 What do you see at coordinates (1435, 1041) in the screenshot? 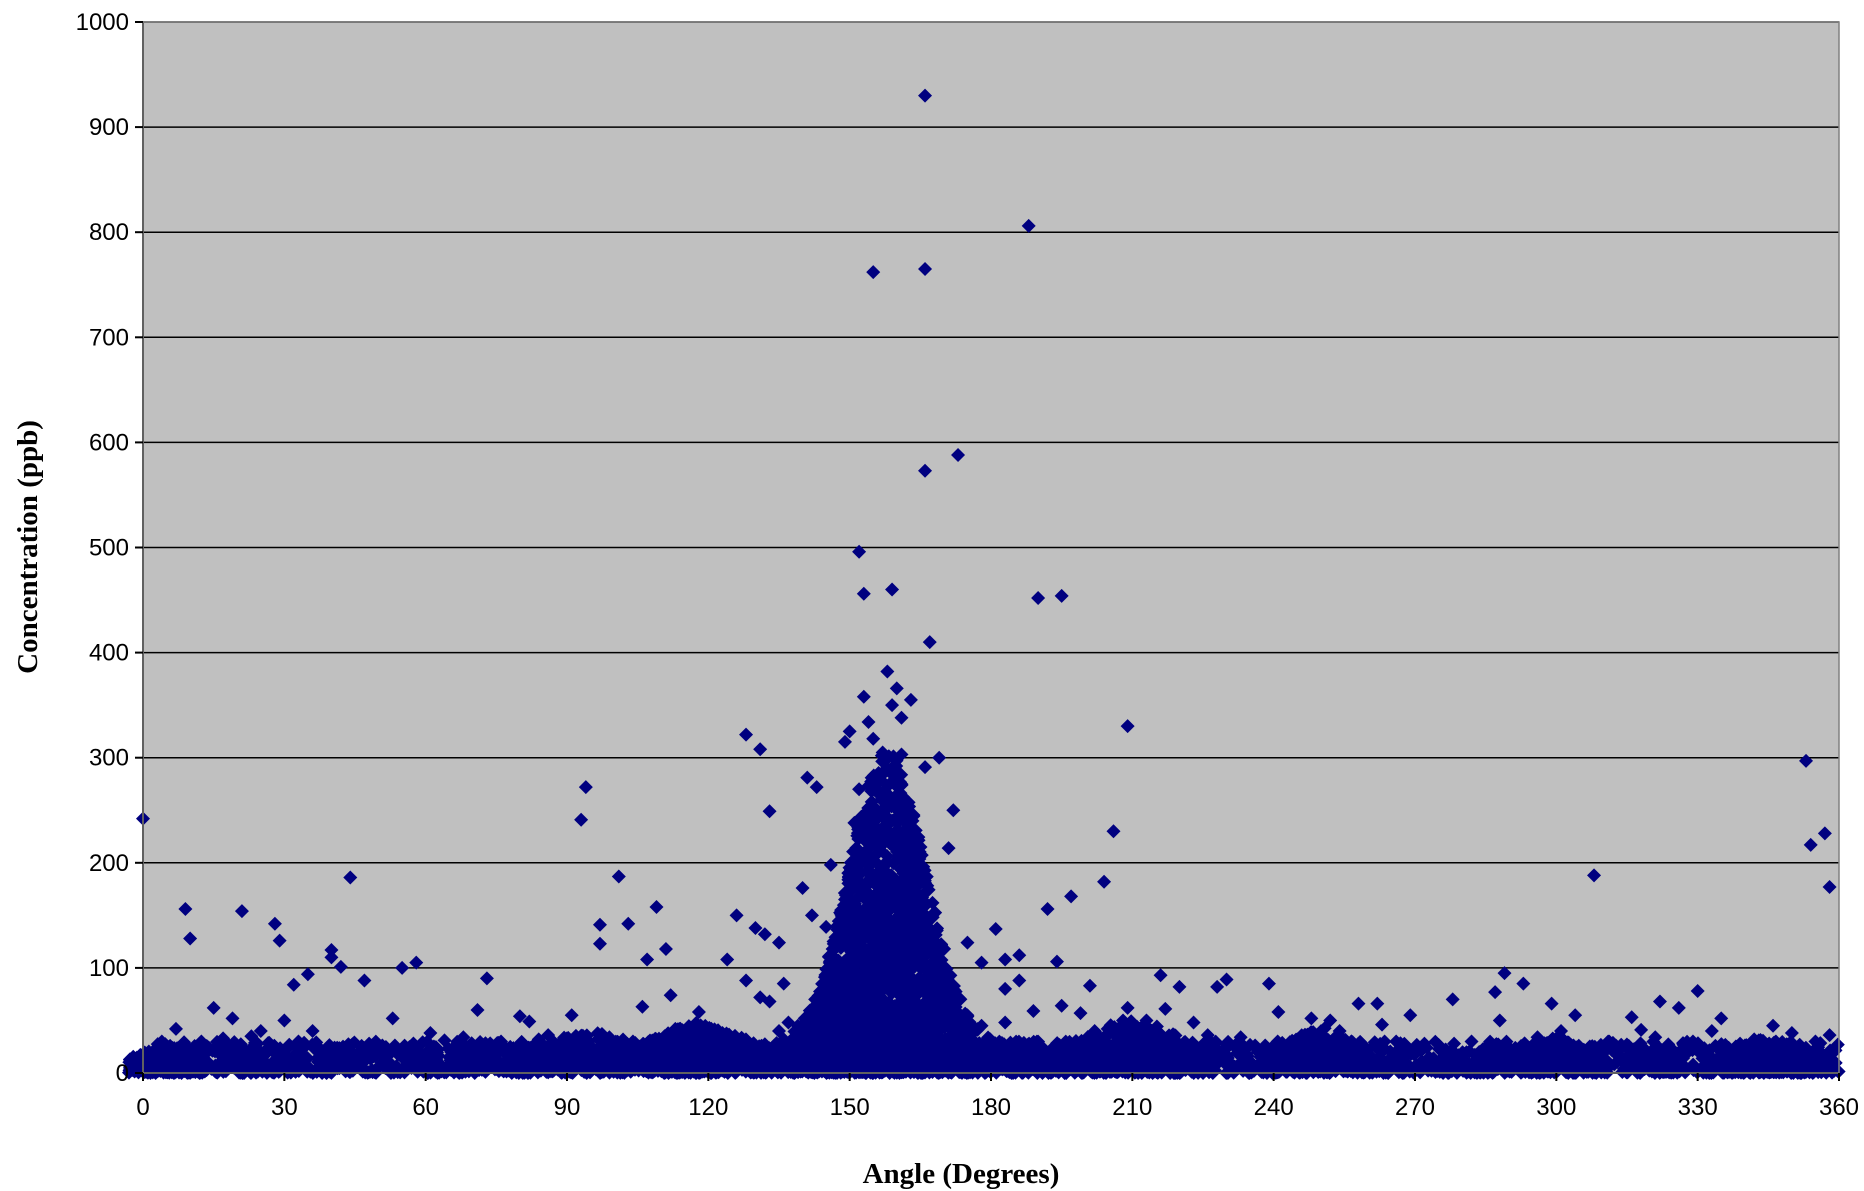
I see `baseline-point` at bounding box center [1435, 1041].